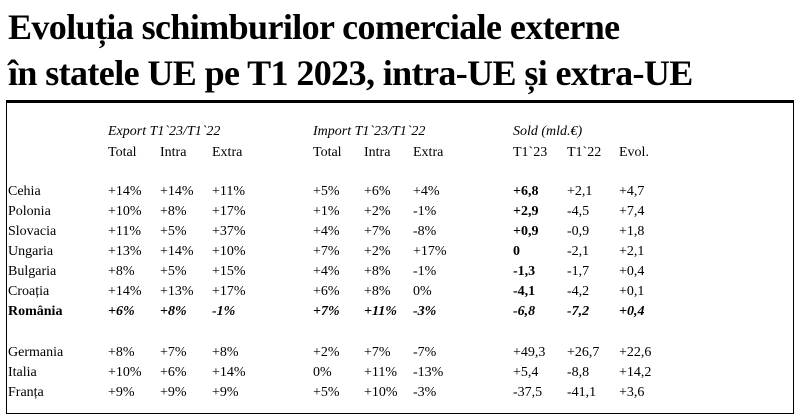  Describe the element at coordinates (582, 392) in the screenshot. I see `table-cell-sold-t1-22: -41,1` at that location.